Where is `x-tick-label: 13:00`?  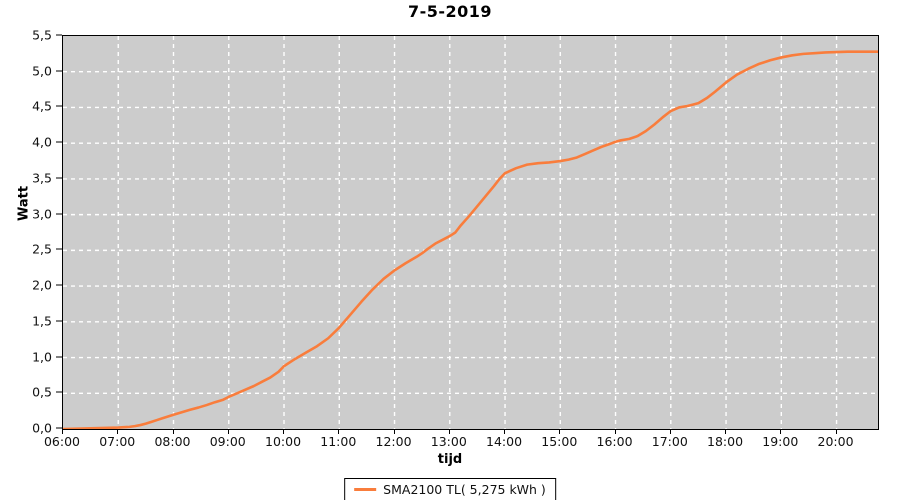
x-tick-label: 13:00 is located at coordinates (448, 441).